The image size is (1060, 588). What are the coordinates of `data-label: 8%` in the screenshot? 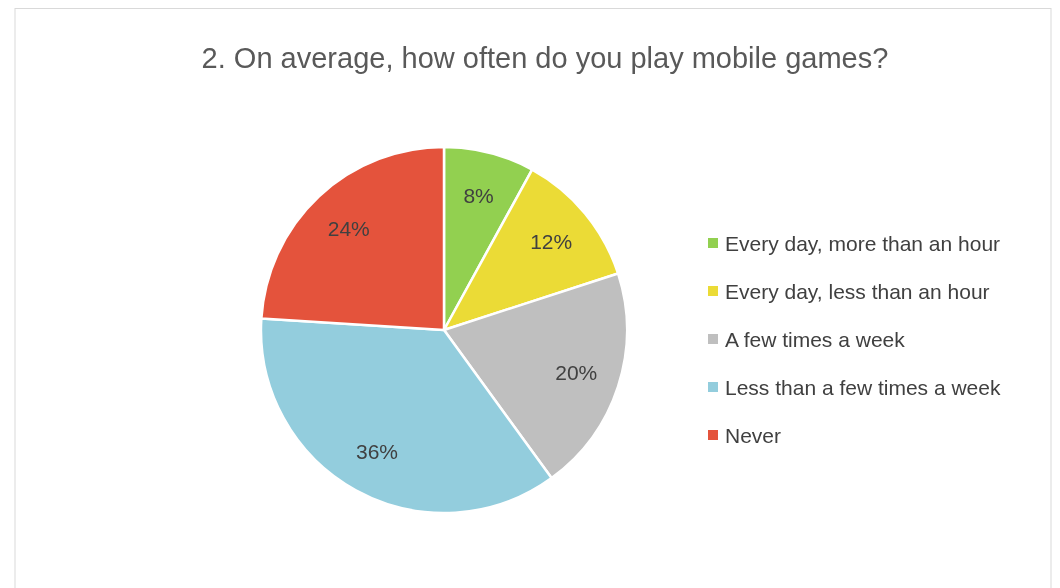 It's located at (478, 195).